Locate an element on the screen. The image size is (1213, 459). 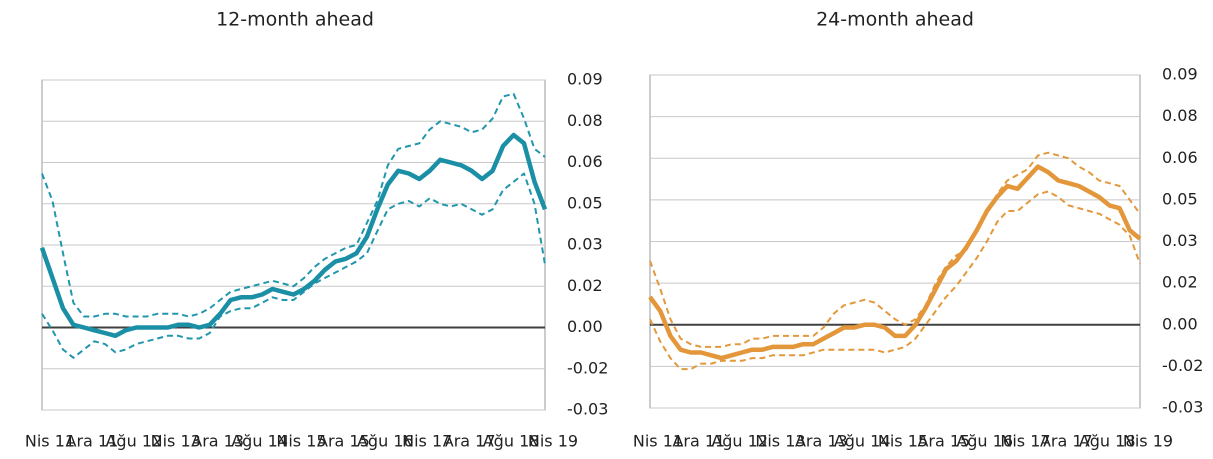
chart-title: 24-month ahead is located at coordinates (895, 20).